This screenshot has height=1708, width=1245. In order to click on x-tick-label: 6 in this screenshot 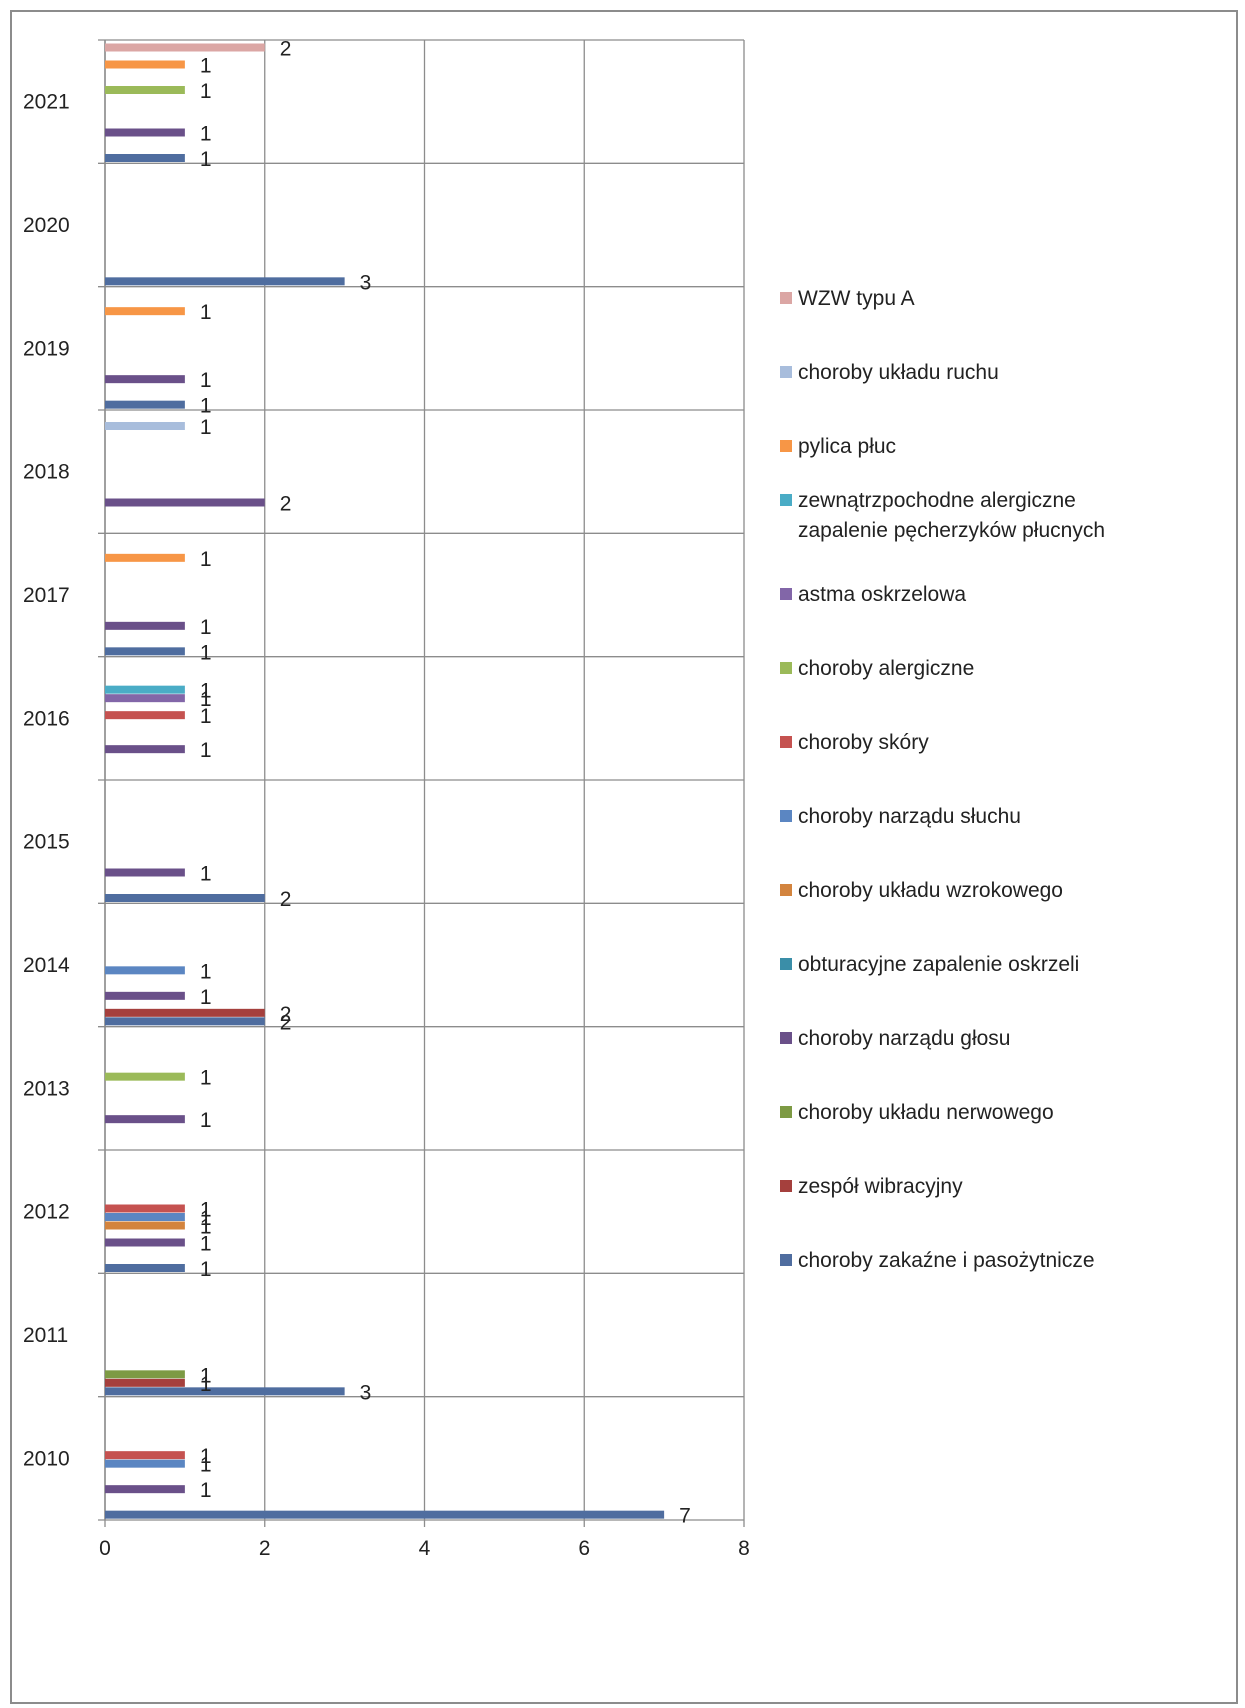, I will do `click(584, 1548)`.